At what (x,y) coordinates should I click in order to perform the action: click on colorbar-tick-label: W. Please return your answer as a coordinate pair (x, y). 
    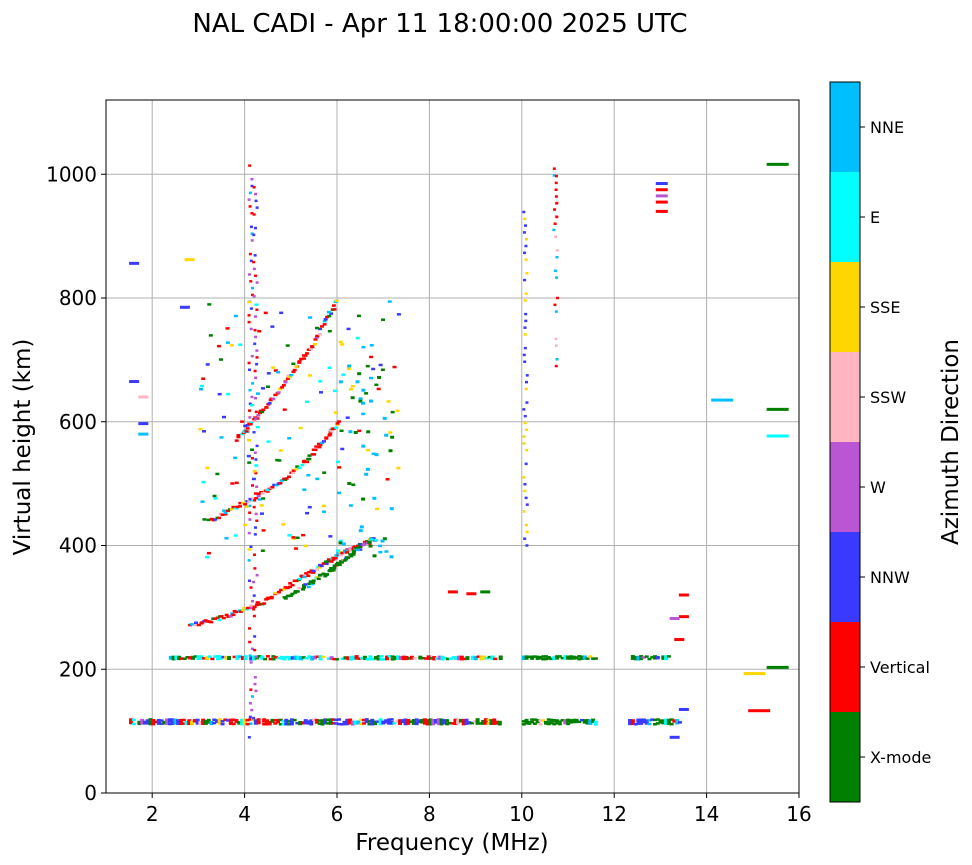
    Looking at the image, I should click on (878, 487).